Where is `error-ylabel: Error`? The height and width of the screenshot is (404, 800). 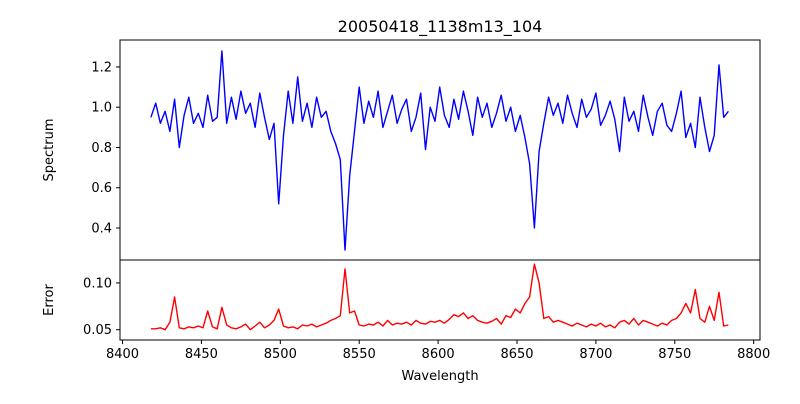
error-ylabel: Error is located at coordinates (49, 300).